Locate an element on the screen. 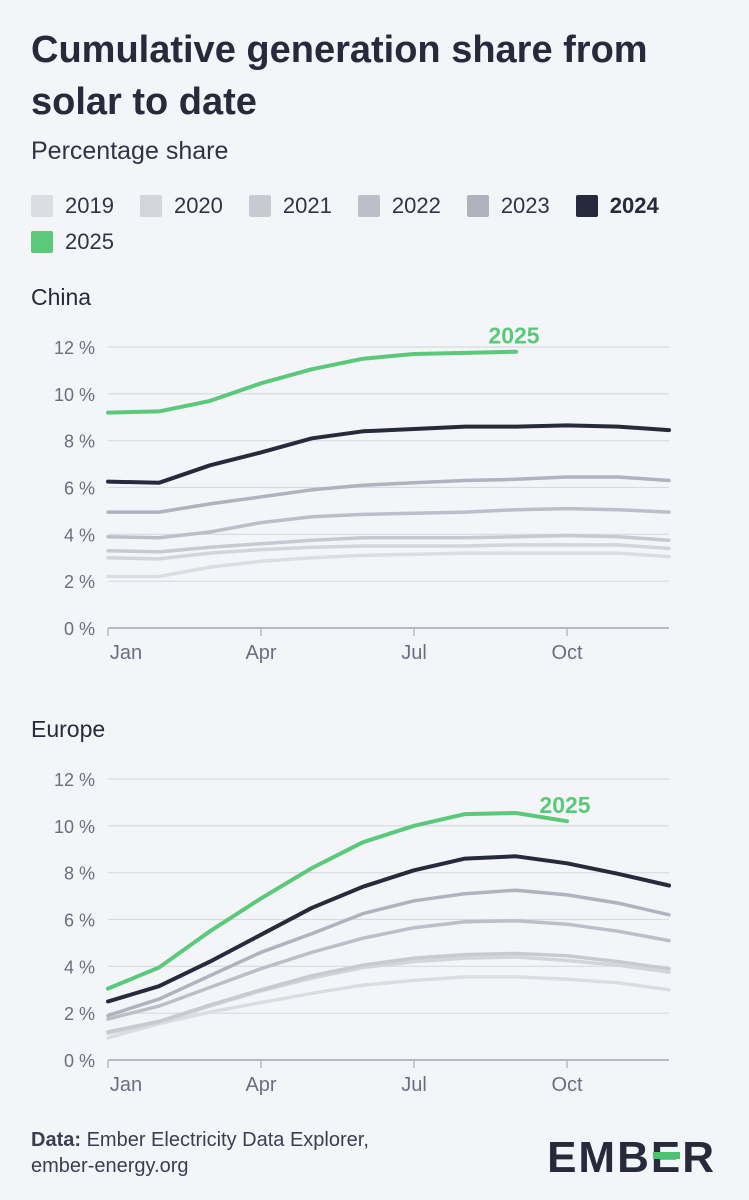  logo-text-a: EMB is located at coordinates (599, 1157).